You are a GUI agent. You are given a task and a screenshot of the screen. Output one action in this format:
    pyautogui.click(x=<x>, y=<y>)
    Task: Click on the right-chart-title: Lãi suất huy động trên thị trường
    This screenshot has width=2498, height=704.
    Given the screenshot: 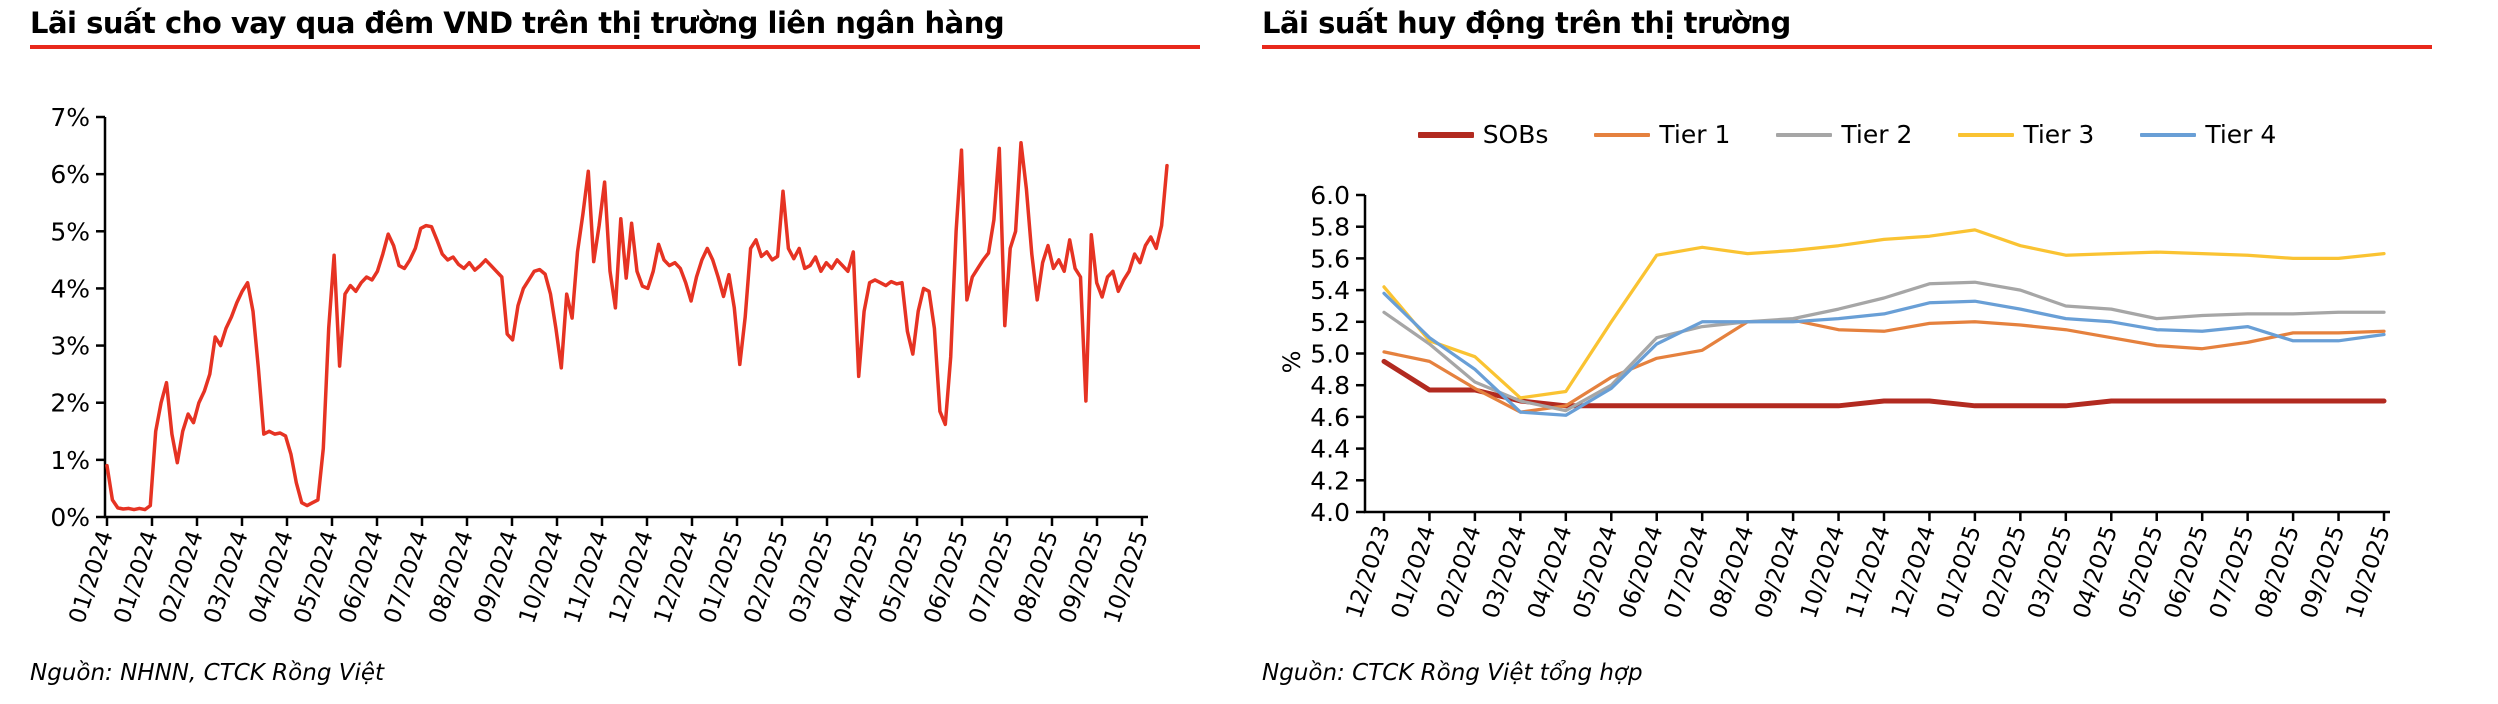 What is the action you would take?
    pyautogui.click(x=1526, y=23)
    